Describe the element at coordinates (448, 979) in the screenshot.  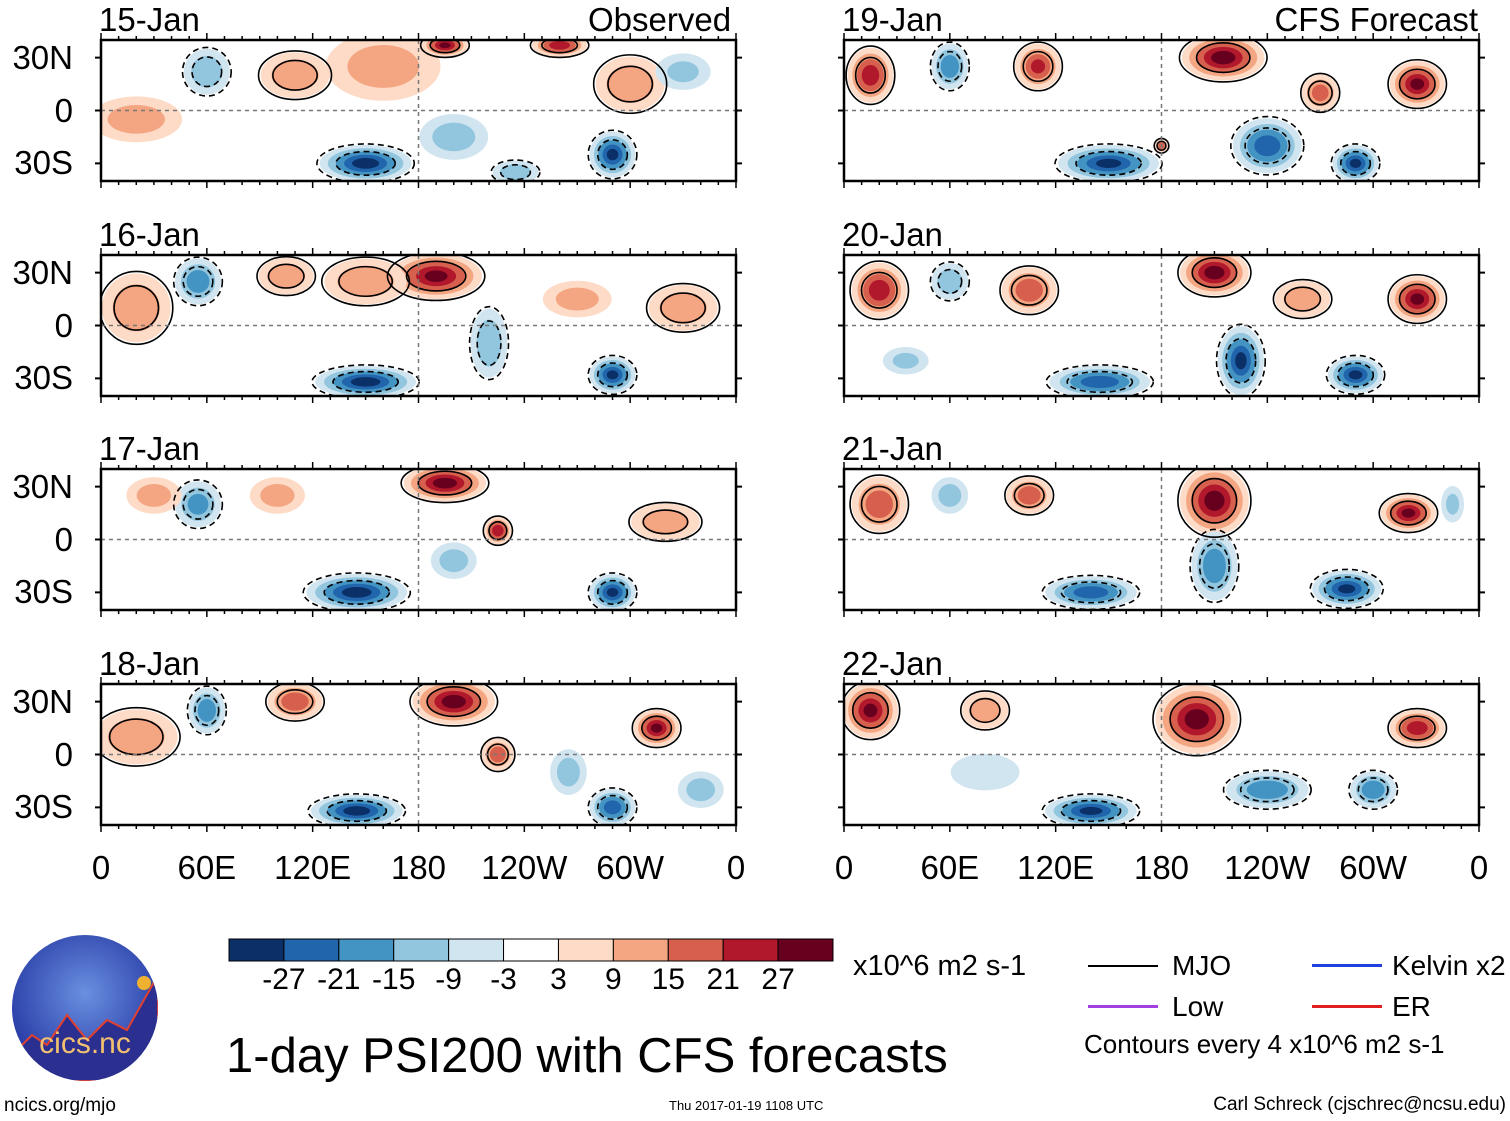
I see `colorbar-tick-label: -9` at that location.